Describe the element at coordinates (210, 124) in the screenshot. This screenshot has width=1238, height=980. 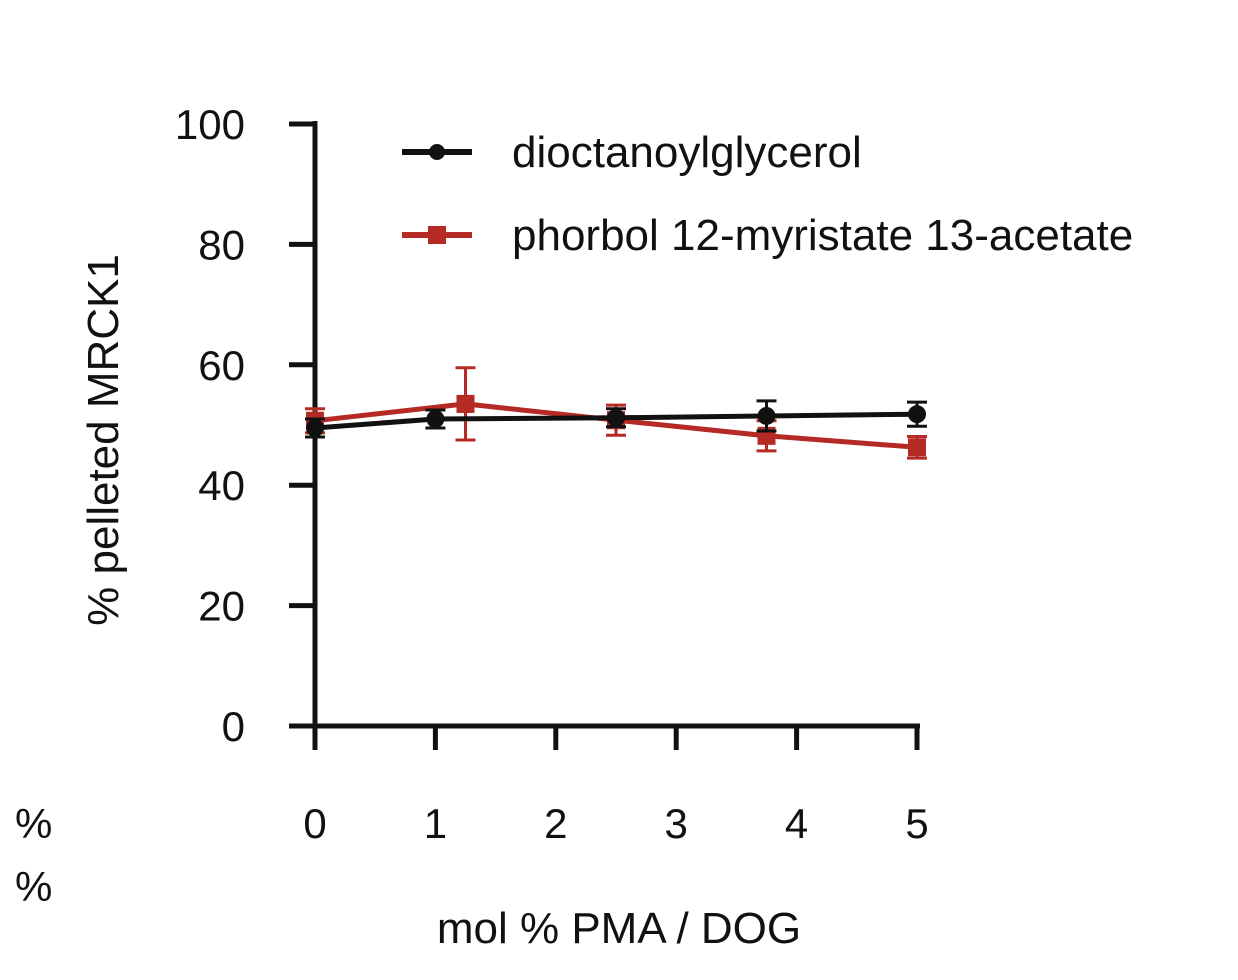
I see `y-tick-label: 100` at that location.